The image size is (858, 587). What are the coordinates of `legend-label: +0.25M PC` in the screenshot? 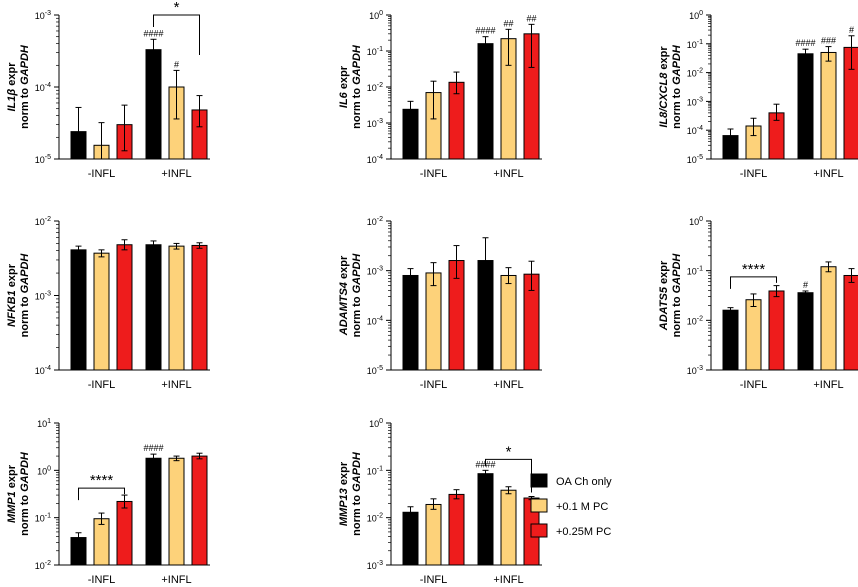 It's located at (583, 532).